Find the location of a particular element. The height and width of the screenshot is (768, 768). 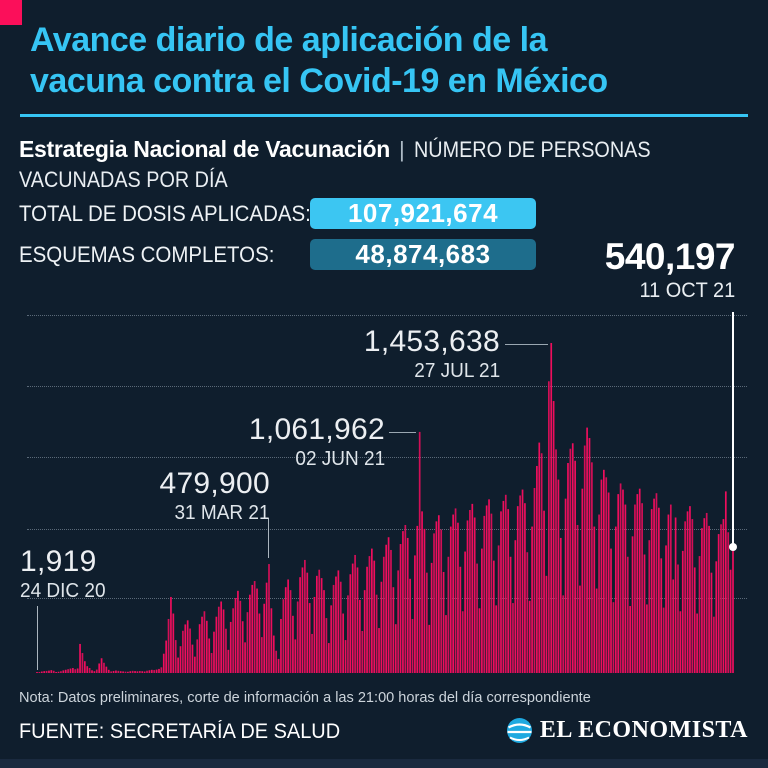

annotation-24-dic: 1,919 24 DIC 20 is located at coordinates (65, 574).